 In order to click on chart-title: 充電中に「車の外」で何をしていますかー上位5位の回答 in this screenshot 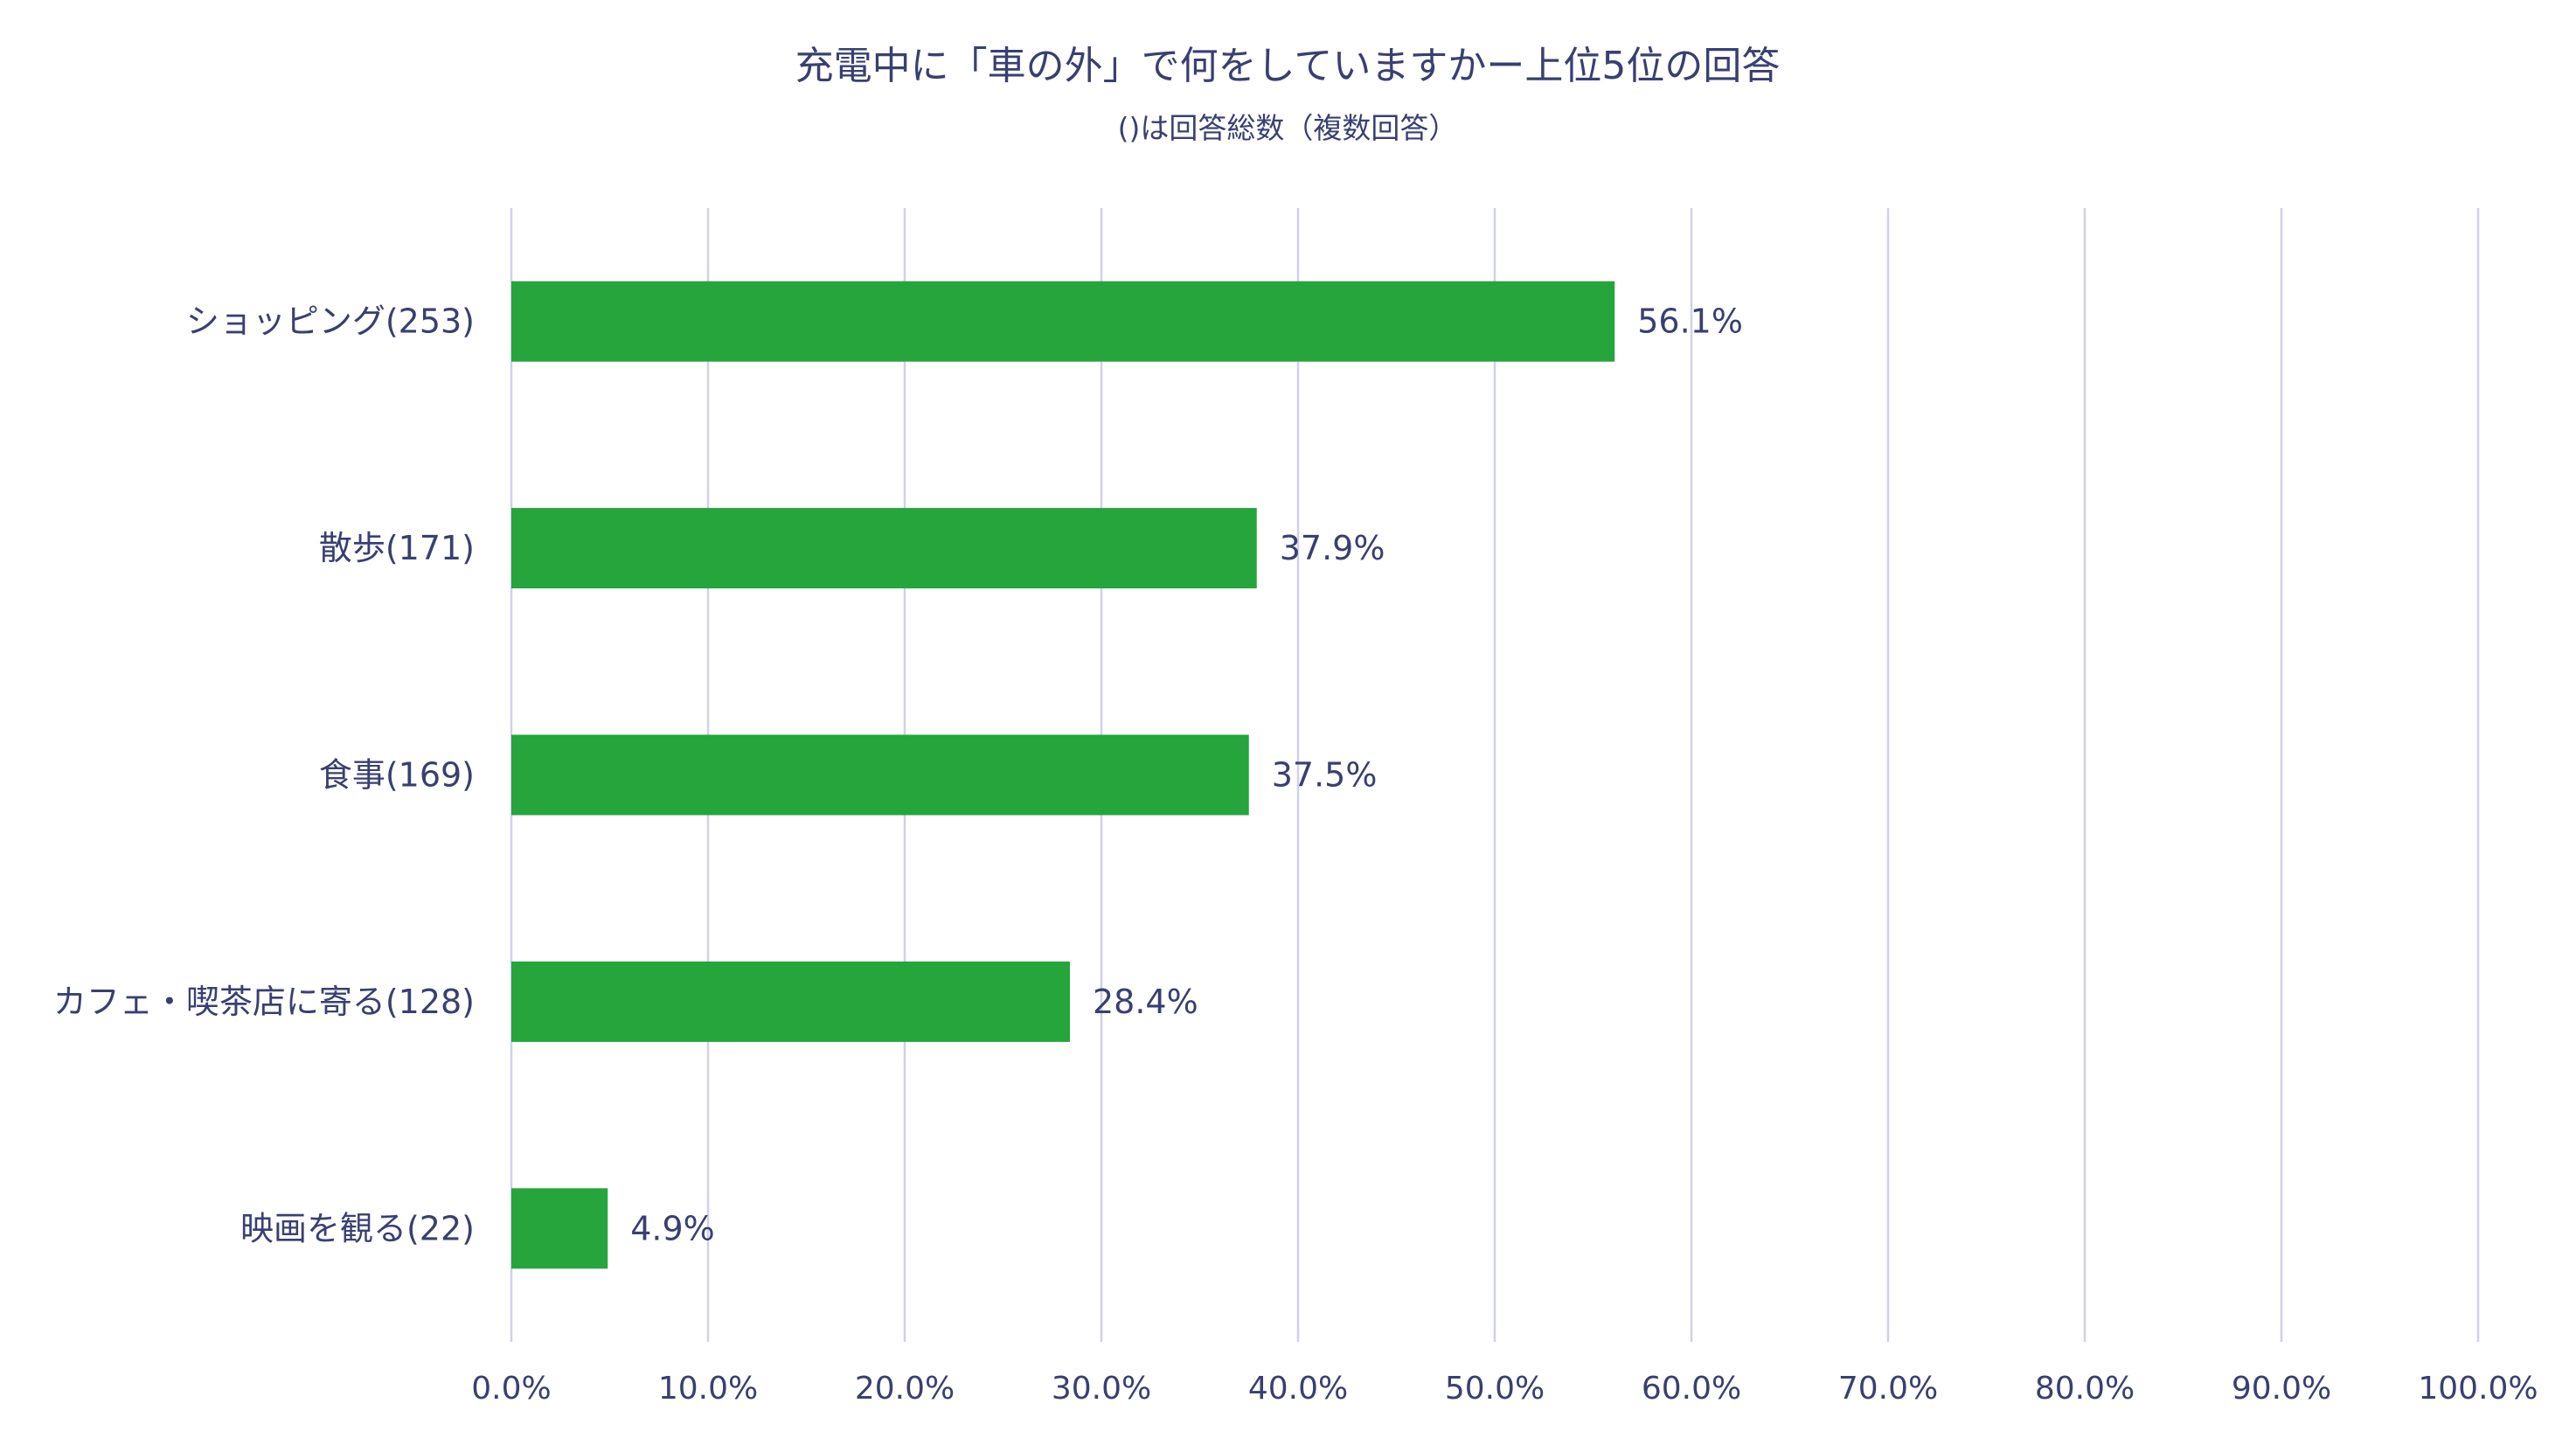, I will do `click(1288, 66)`.